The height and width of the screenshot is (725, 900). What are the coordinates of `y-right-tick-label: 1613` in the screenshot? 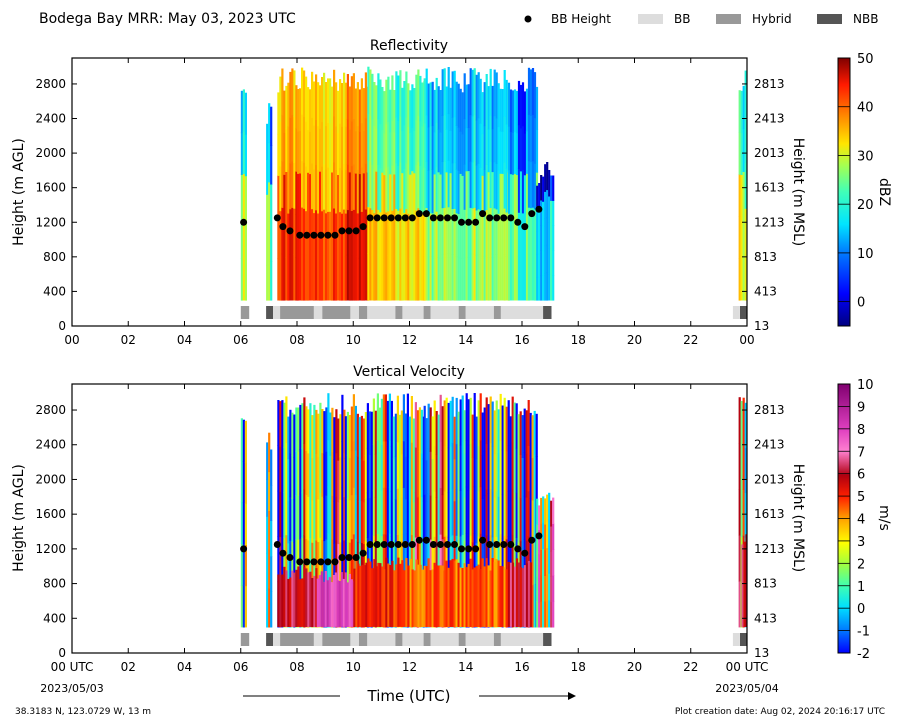 It's located at (769, 514).